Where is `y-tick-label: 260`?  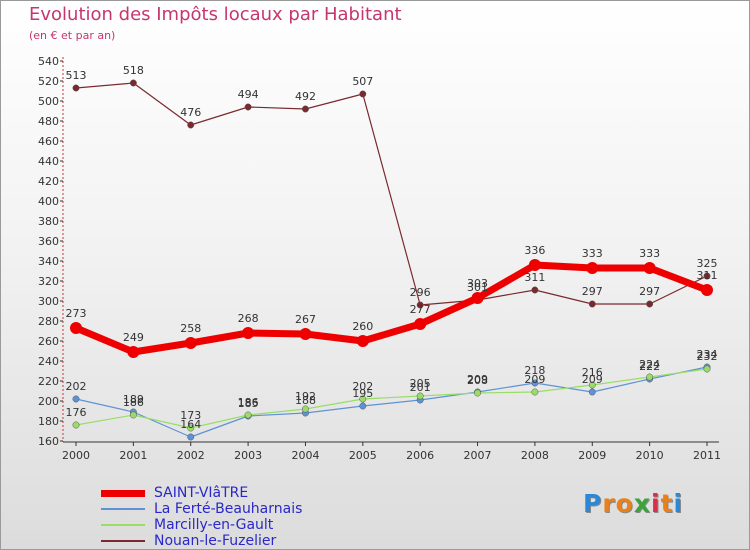 y-tick-label: 260 is located at coordinates (48, 341).